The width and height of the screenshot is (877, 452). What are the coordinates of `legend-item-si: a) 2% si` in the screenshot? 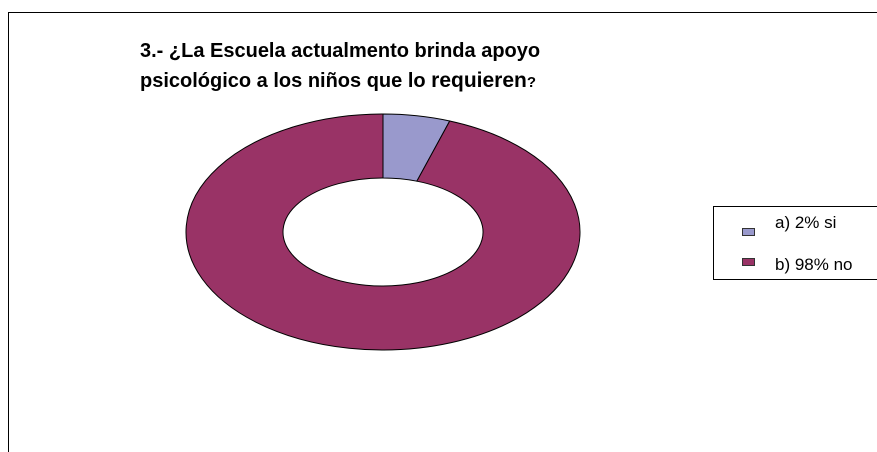 It's located at (789, 224).